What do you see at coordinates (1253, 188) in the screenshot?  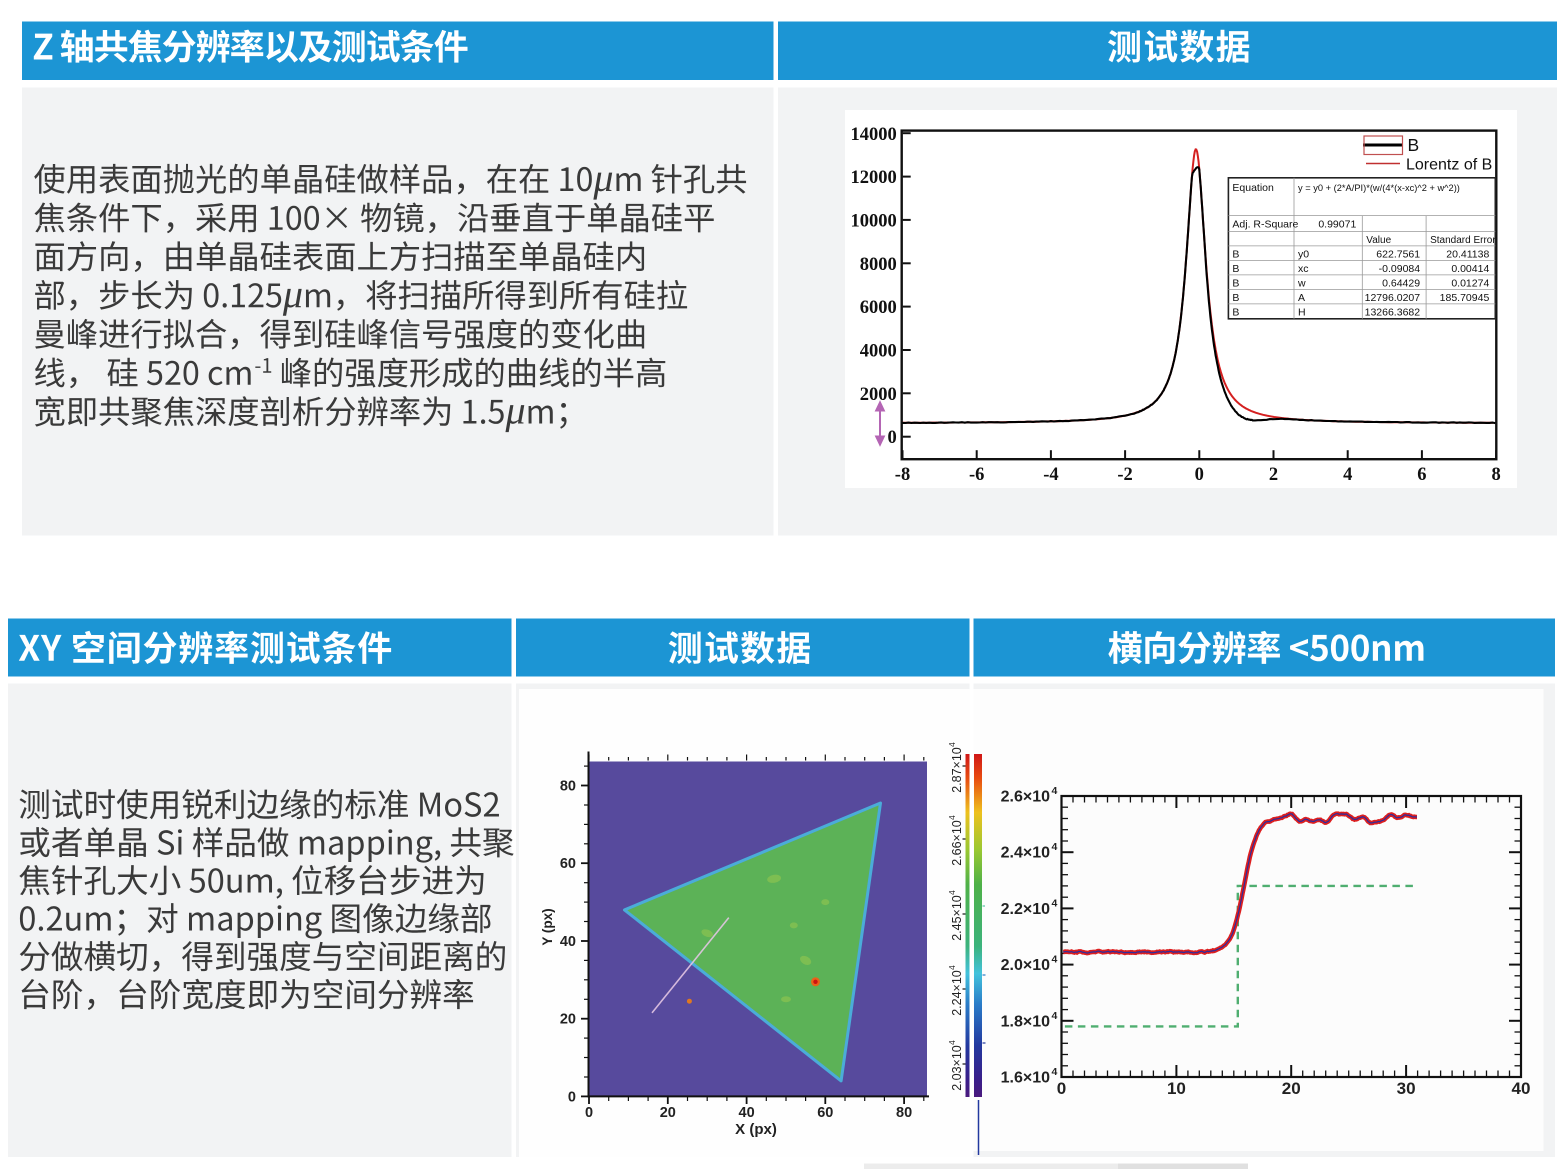 I see `svg-text: Equation` at bounding box center [1253, 188].